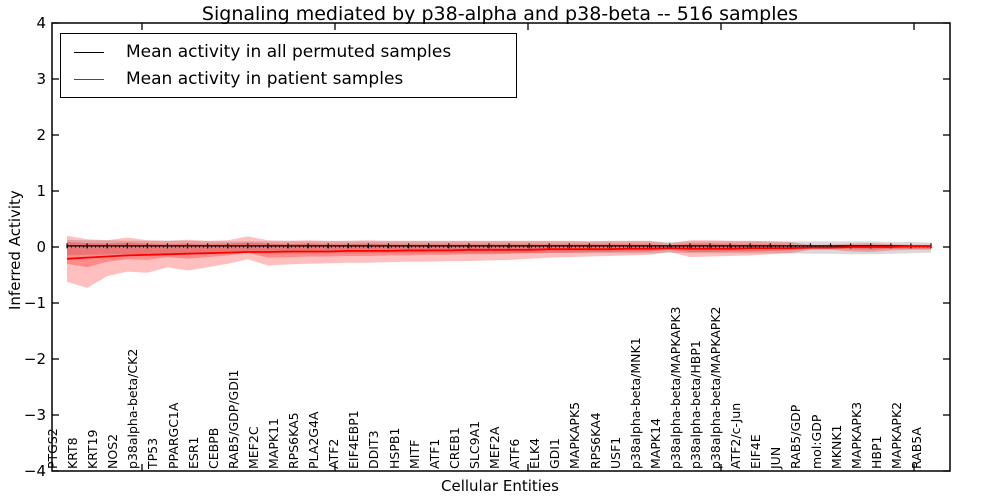 The width and height of the screenshot is (1000, 500). I want to click on x-axis-label: Cellular Entities, so click(500, 486).